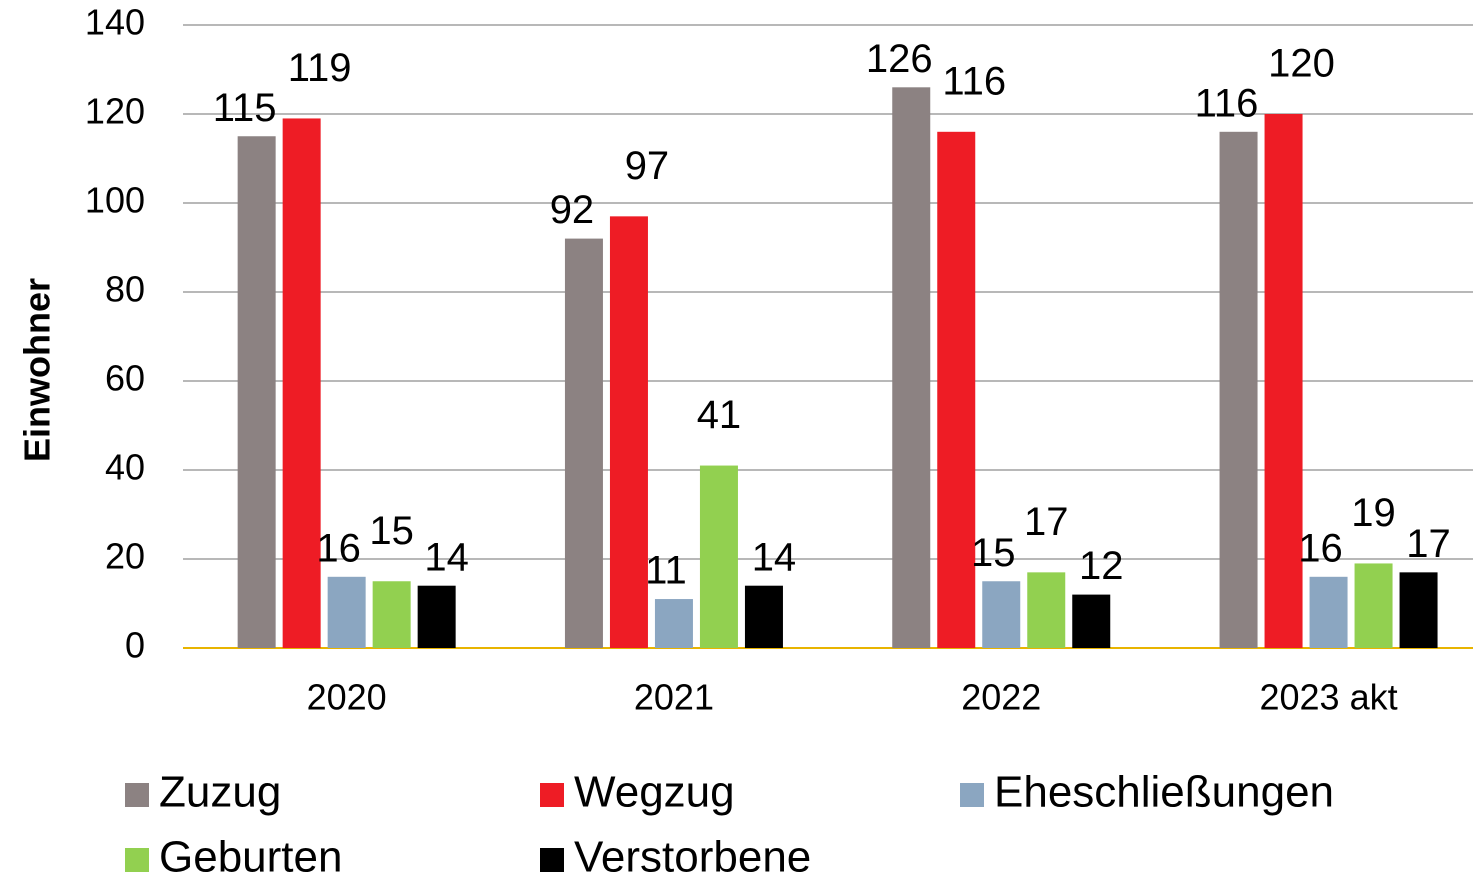  What do you see at coordinates (692, 857) in the screenshot?
I see `legend-label: Verstorbene` at bounding box center [692, 857].